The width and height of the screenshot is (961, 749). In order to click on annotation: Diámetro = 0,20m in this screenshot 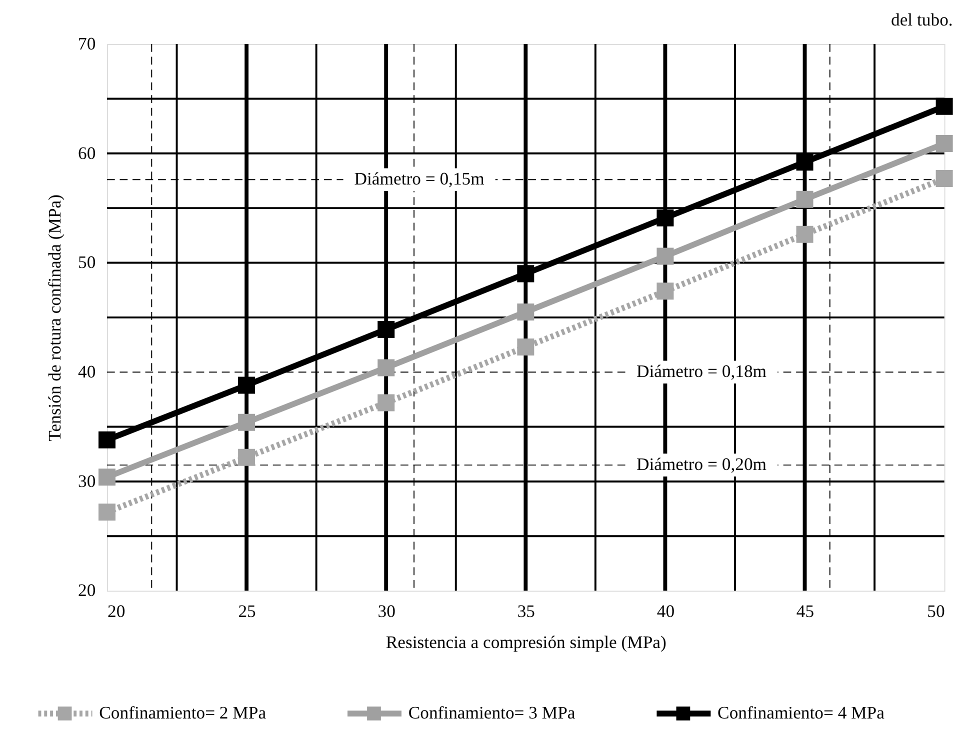, I will do `click(701, 464)`.